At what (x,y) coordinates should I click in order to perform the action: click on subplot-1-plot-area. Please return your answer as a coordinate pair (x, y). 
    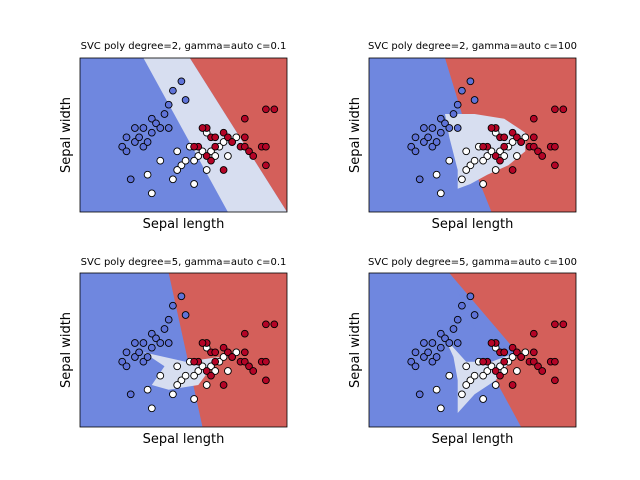
    Looking at the image, I should click on (183, 135).